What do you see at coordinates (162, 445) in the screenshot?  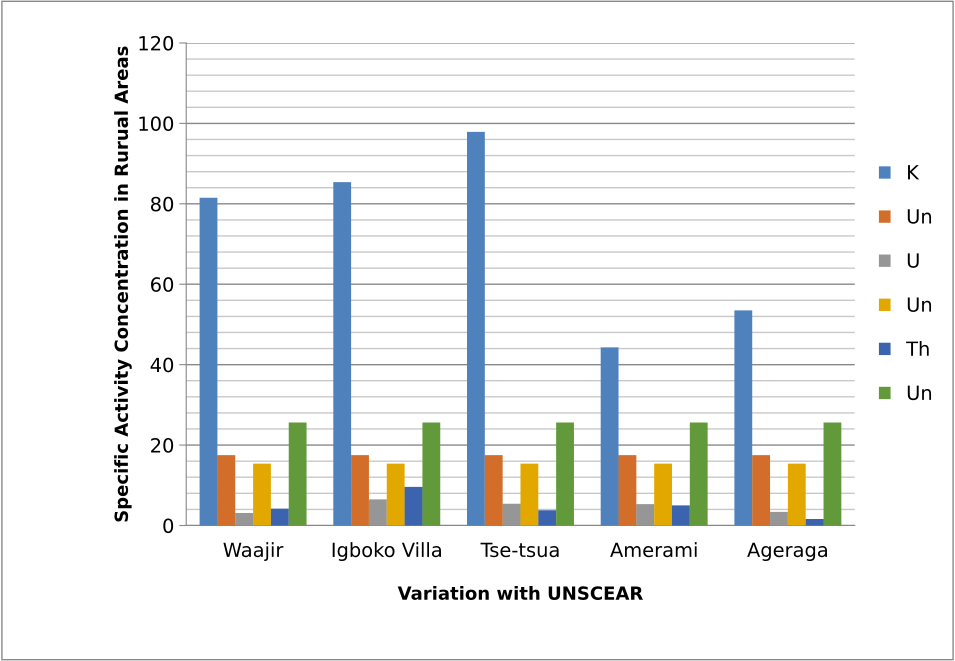 I see `y-tick-label: 20` at bounding box center [162, 445].